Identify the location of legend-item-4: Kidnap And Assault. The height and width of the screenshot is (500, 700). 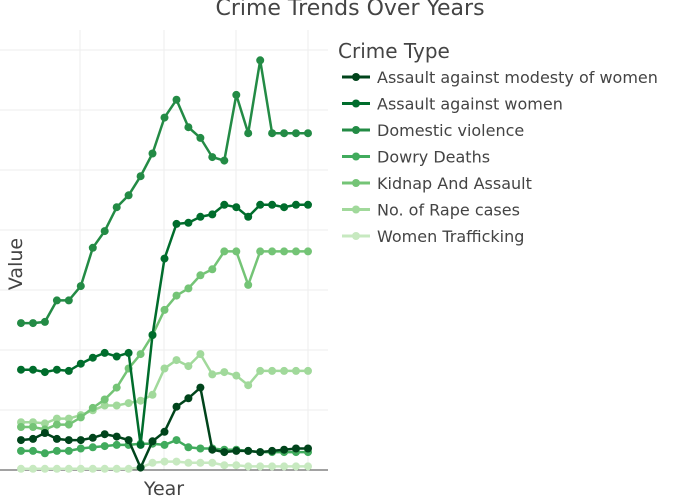
(437, 183).